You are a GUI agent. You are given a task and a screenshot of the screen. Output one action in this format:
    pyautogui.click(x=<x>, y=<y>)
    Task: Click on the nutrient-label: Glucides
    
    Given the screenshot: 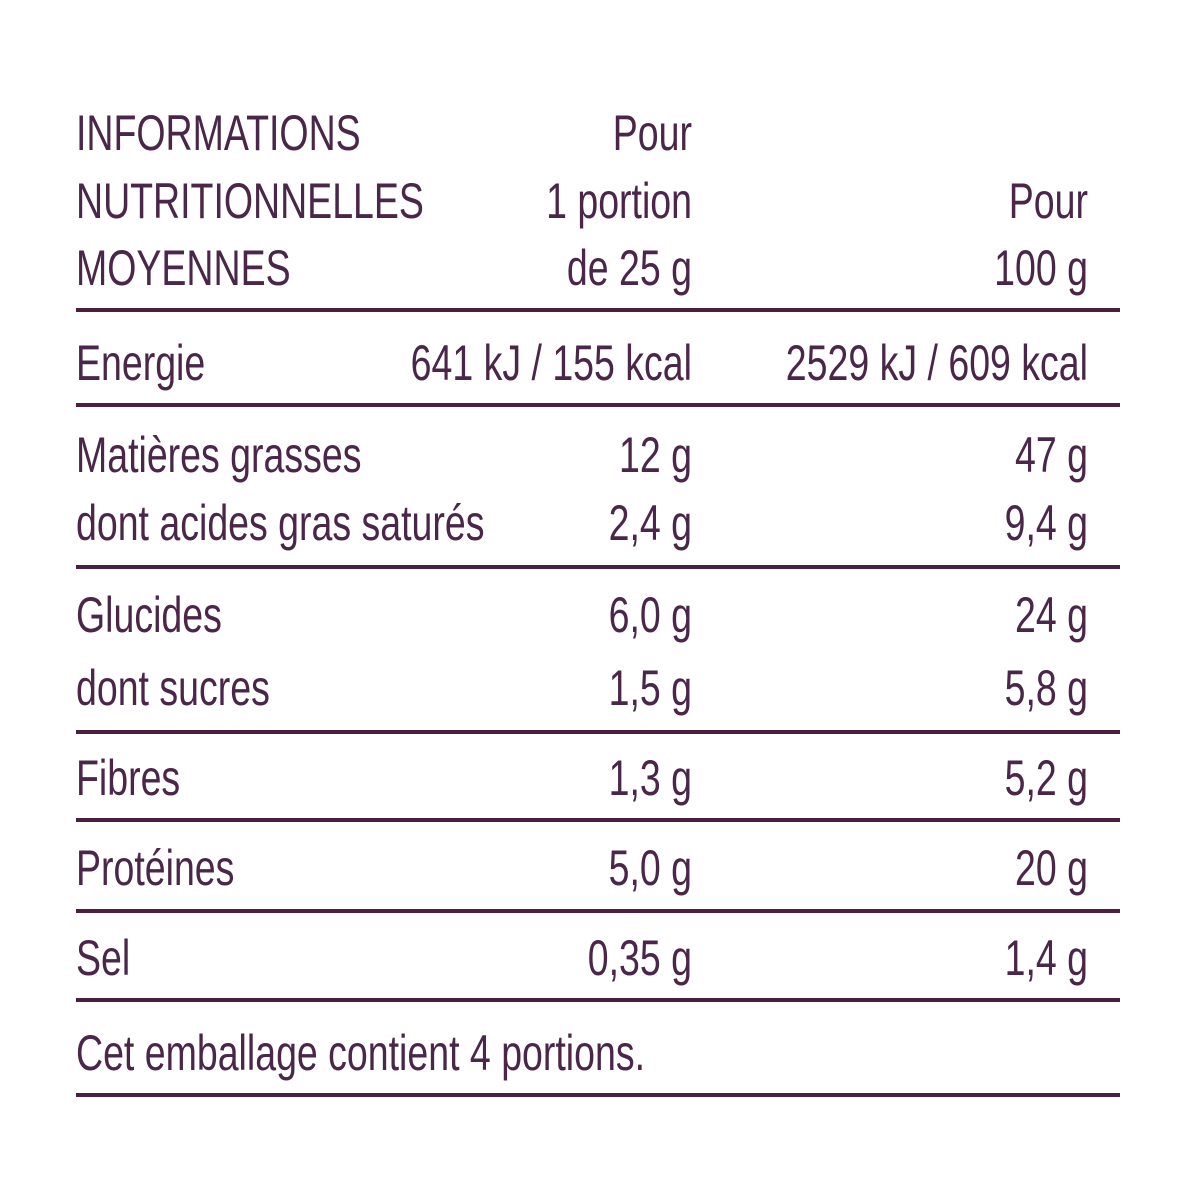 What is the action you would take?
    pyautogui.click(x=149, y=615)
    